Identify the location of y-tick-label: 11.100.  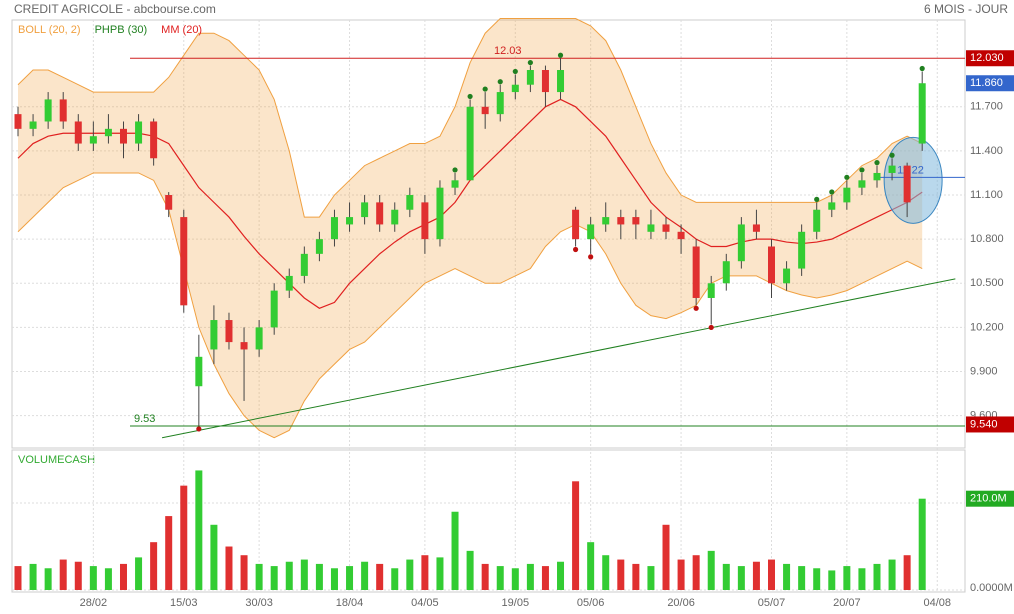
(986, 195).